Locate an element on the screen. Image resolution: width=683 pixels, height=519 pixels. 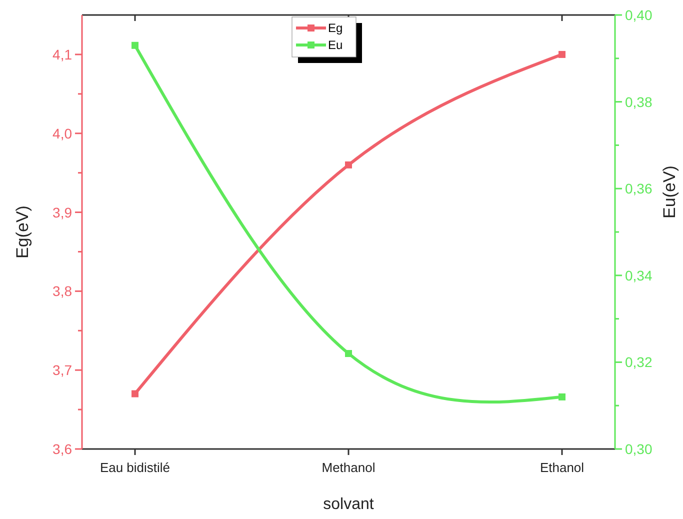
y-tick-label: 4,0 is located at coordinates (62, 133).